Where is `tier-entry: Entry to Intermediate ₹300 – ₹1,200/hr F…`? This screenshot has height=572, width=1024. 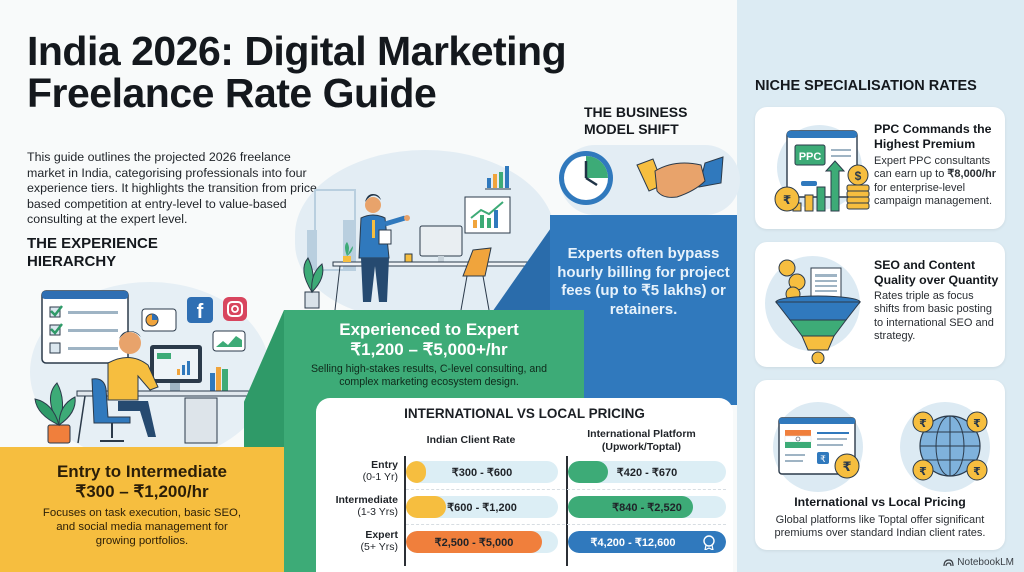
tier-entry: Entry to Intermediate ₹300 – ₹1,200/hr F… is located at coordinates (142, 505).